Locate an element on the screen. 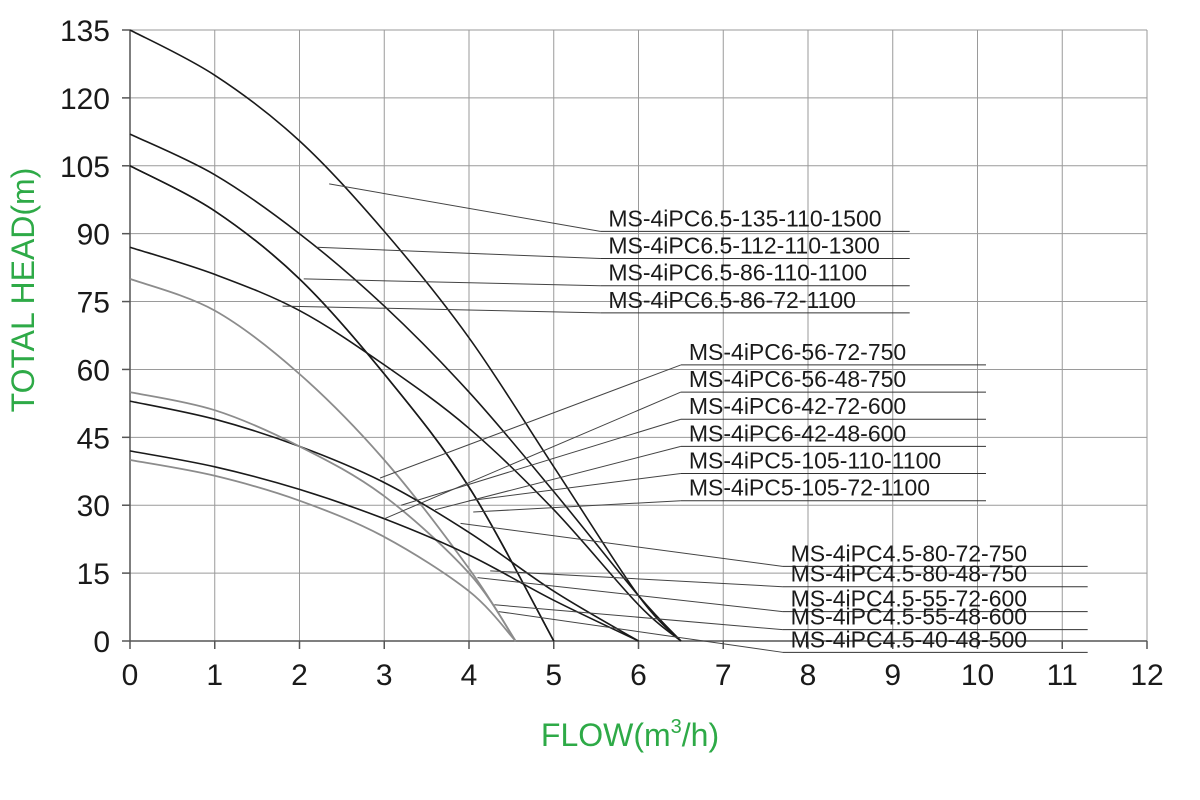 The width and height of the screenshot is (1200, 800). y-tick-label-135: 135 is located at coordinates (85, 31).